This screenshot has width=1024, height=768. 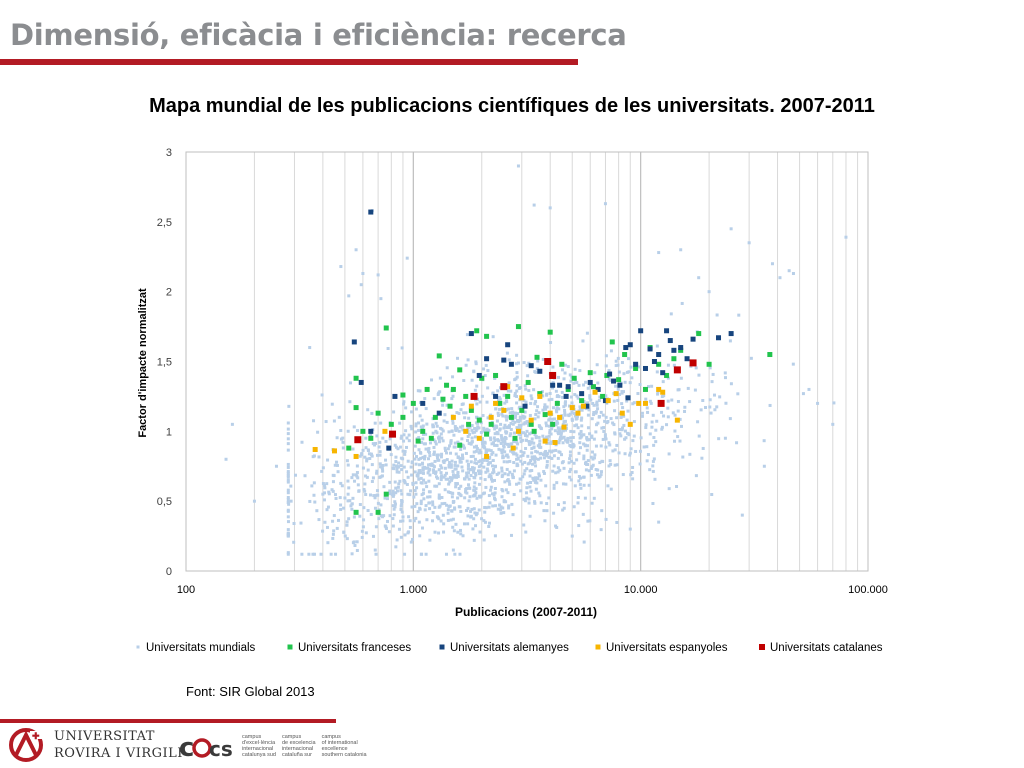 What do you see at coordinates (104, 736) in the screenshot?
I see `urv-line1: UNIVERSITAT` at bounding box center [104, 736].